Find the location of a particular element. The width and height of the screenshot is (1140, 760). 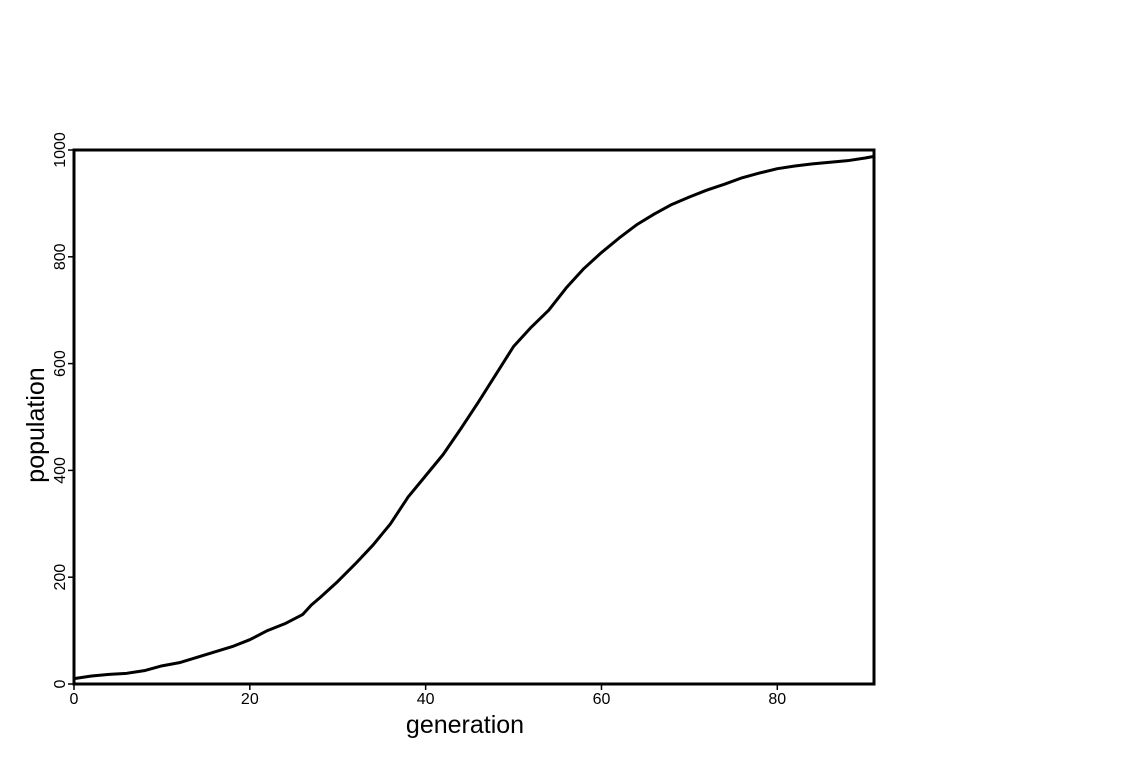

y-tick-label: 400 is located at coordinates (60, 470).